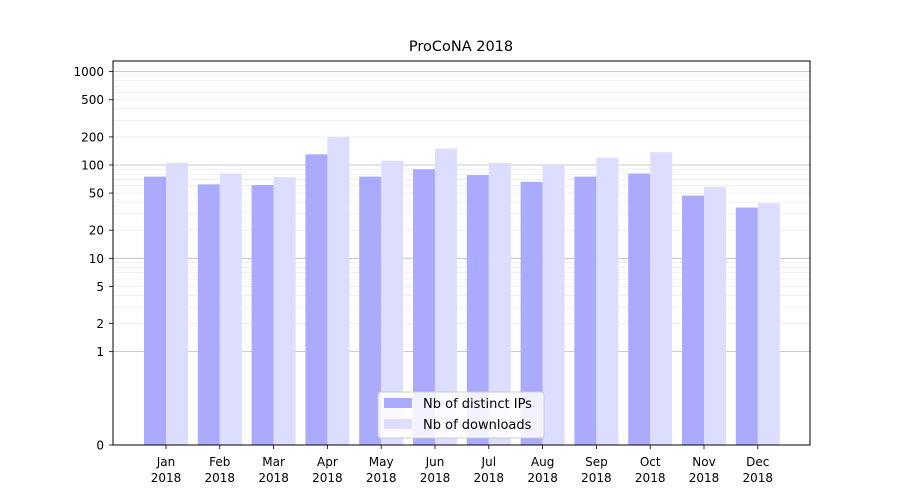  Describe the element at coordinates (596, 462) in the screenshot. I see `x-tick-label-month: Sep` at that location.